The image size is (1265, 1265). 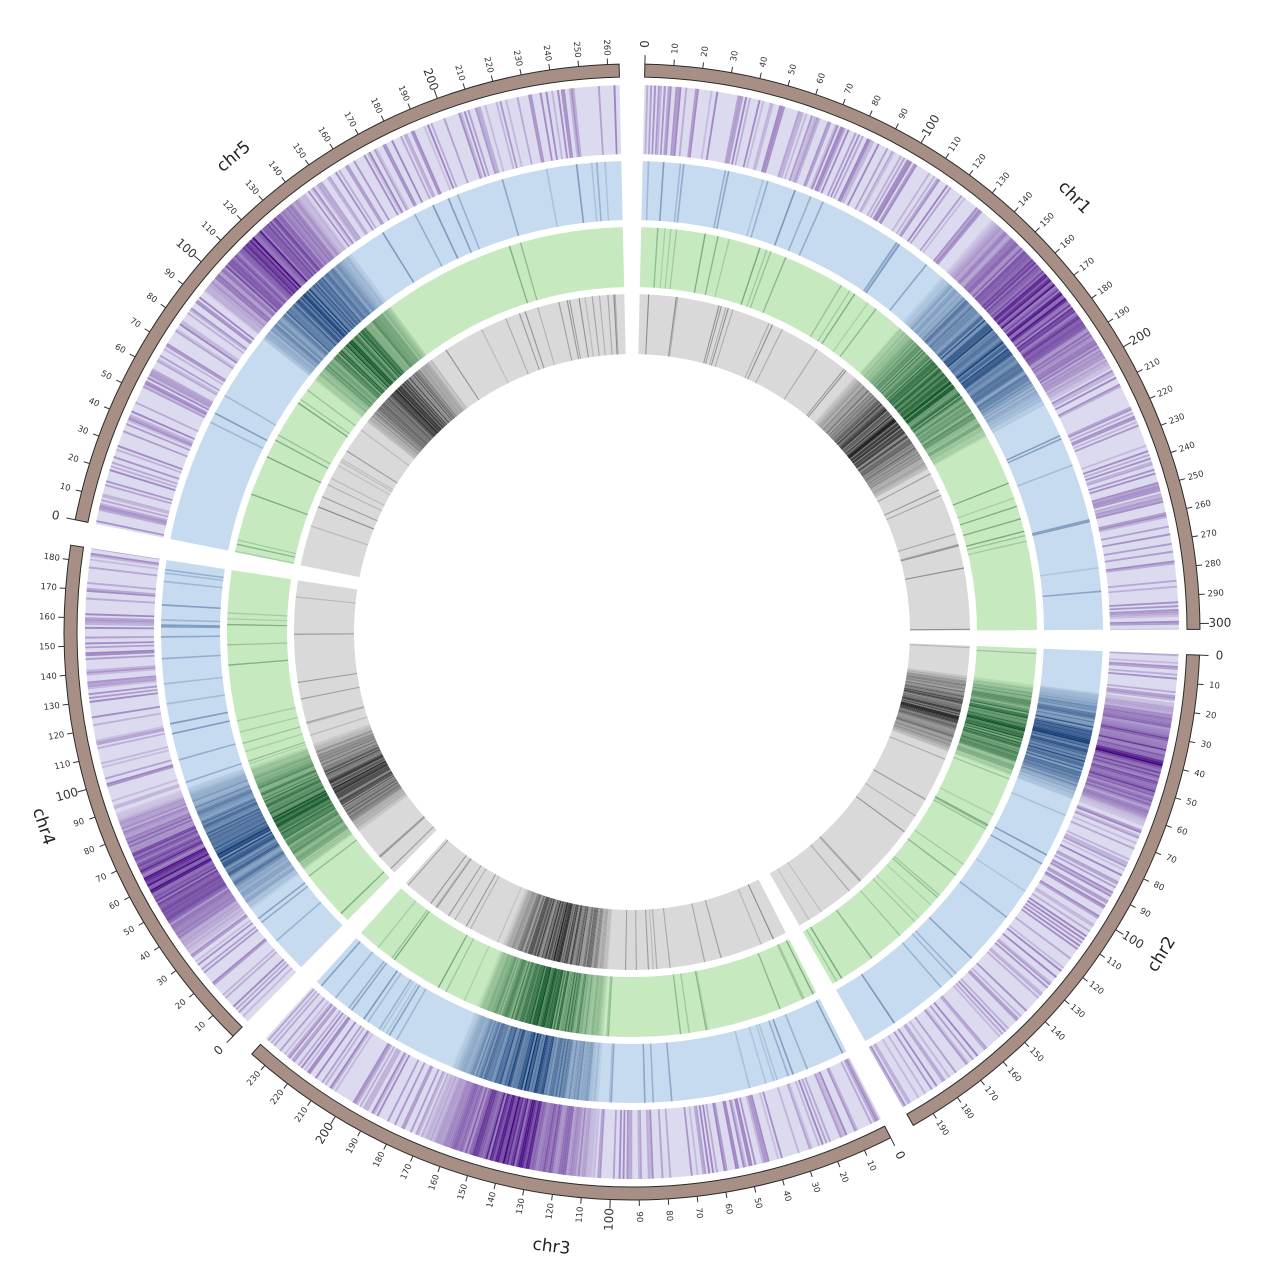 What do you see at coordinates (639, 1216) in the screenshot?
I see `chr3-tick-label-90: 90` at bounding box center [639, 1216].